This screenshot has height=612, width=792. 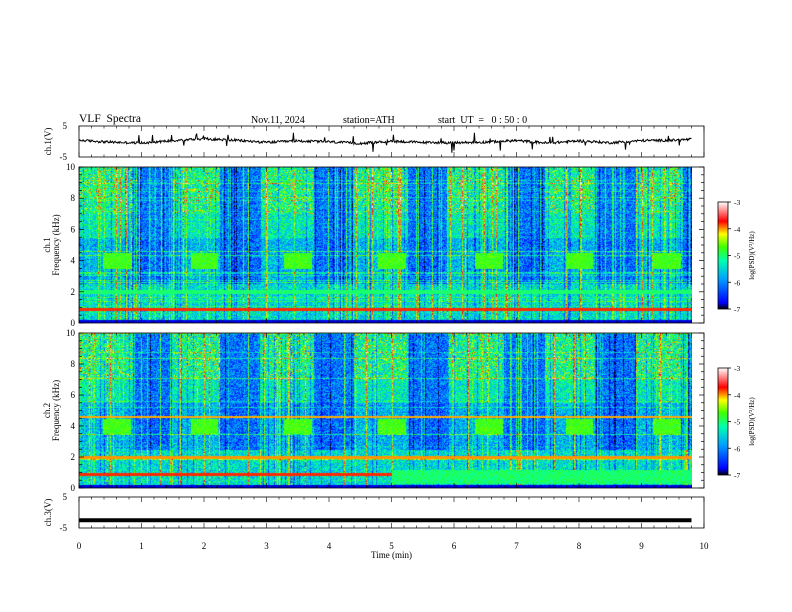 What do you see at coordinates (454, 546) in the screenshot?
I see `x-tick-label: 6` at bounding box center [454, 546].